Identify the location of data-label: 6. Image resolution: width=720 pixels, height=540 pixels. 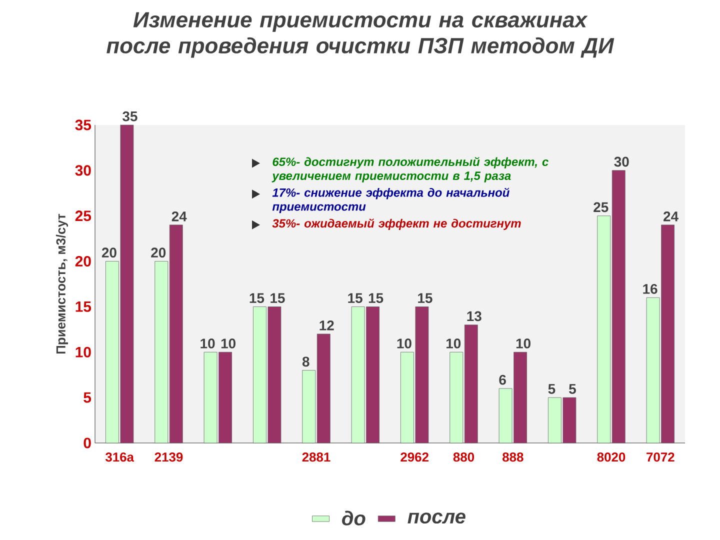
(502, 379).